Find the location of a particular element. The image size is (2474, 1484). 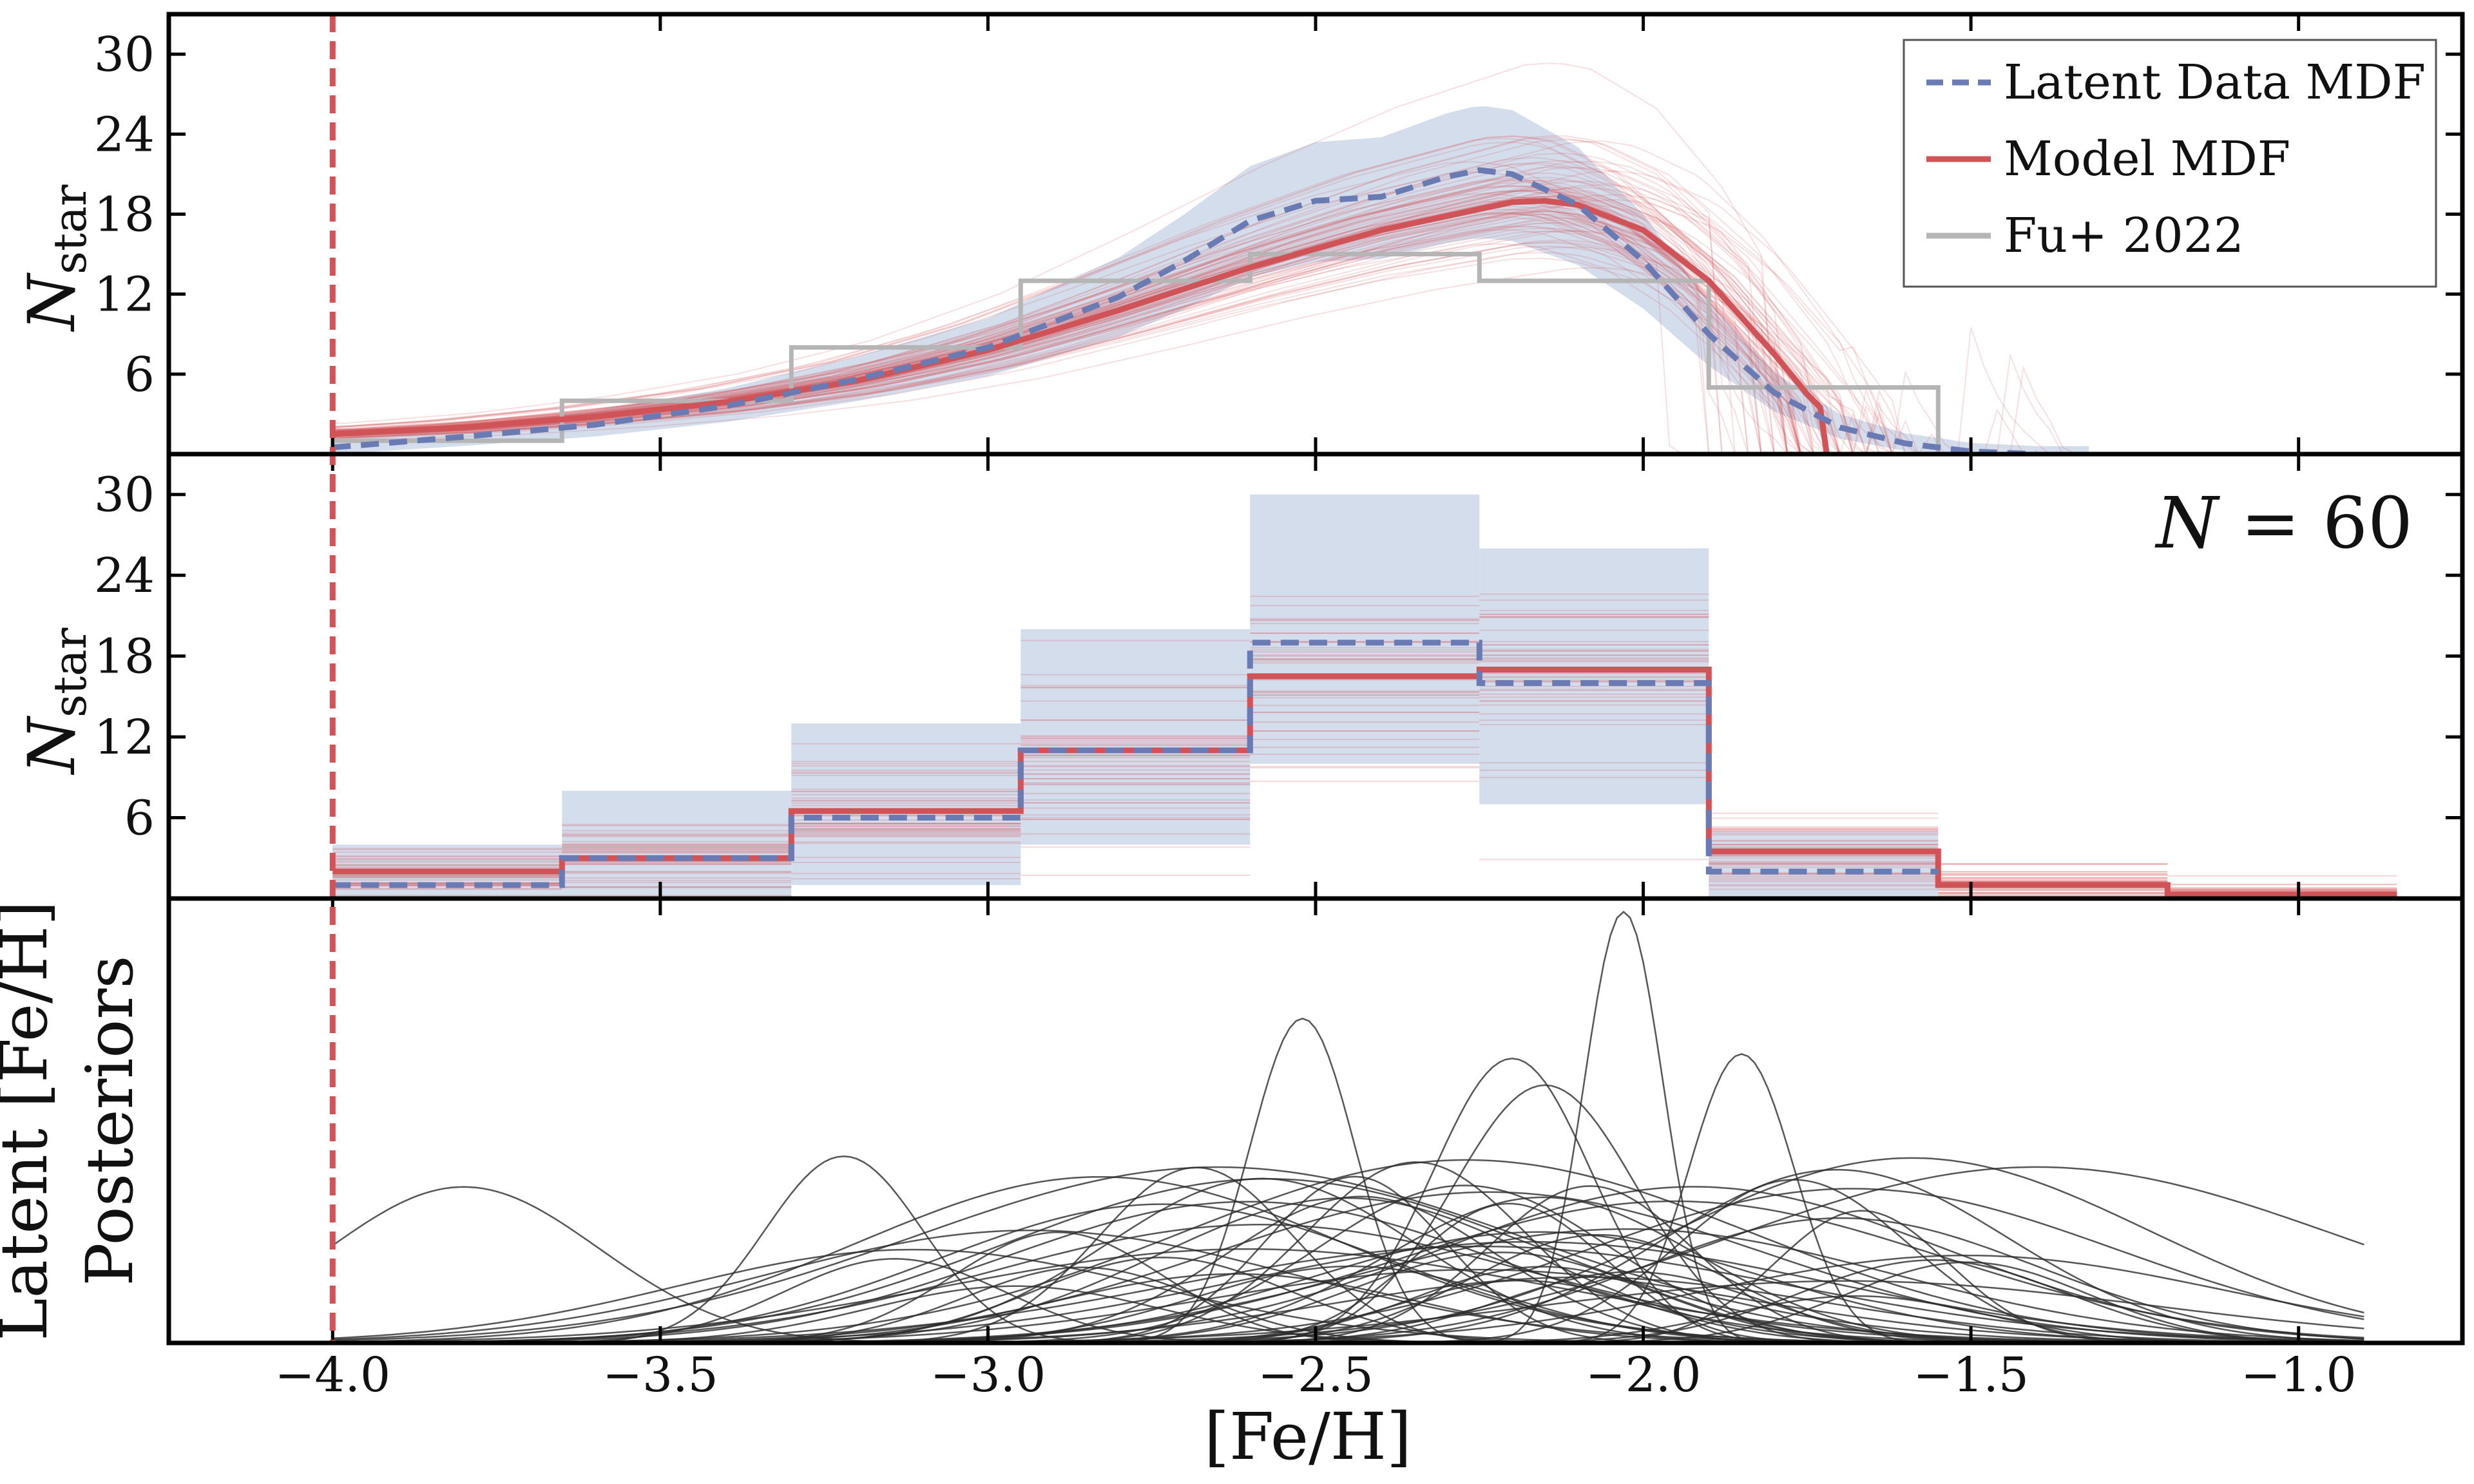

x-tick-label: −3.5 is located at coordinates (660, 1375).